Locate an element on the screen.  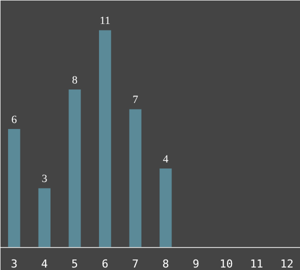
x-tick-label: 8 is located at coordinates (165, 264).